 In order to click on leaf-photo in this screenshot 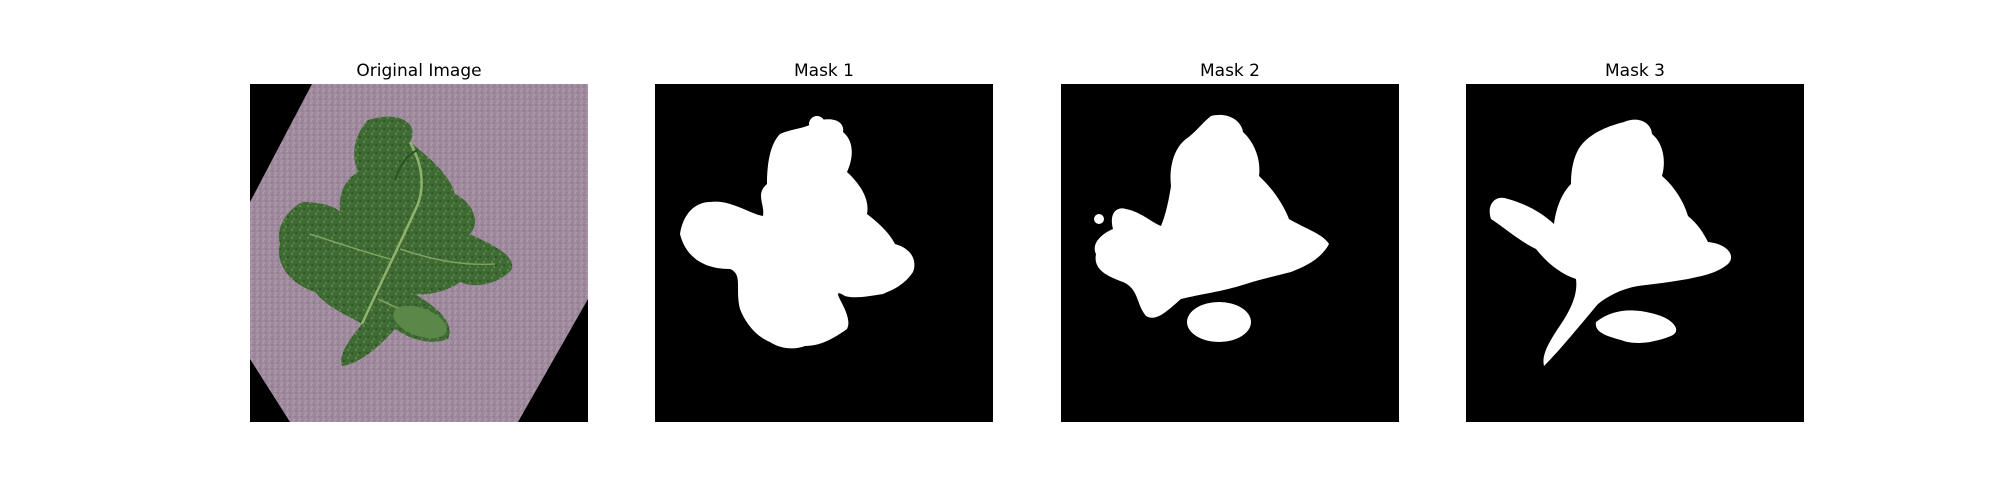, I will do `click(419, 253)`.